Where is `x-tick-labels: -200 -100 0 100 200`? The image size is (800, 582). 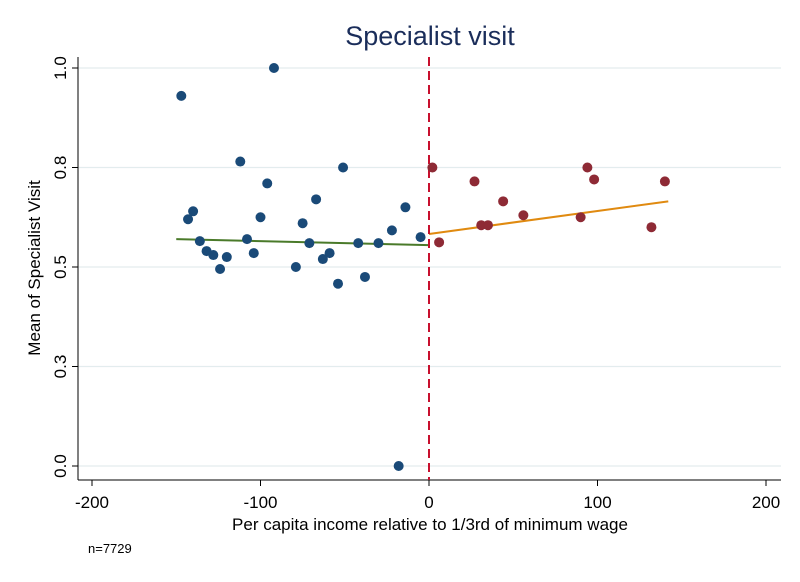
x-tick-labels: -200 -100 0 100 200 is located at coordinates (427, 502).